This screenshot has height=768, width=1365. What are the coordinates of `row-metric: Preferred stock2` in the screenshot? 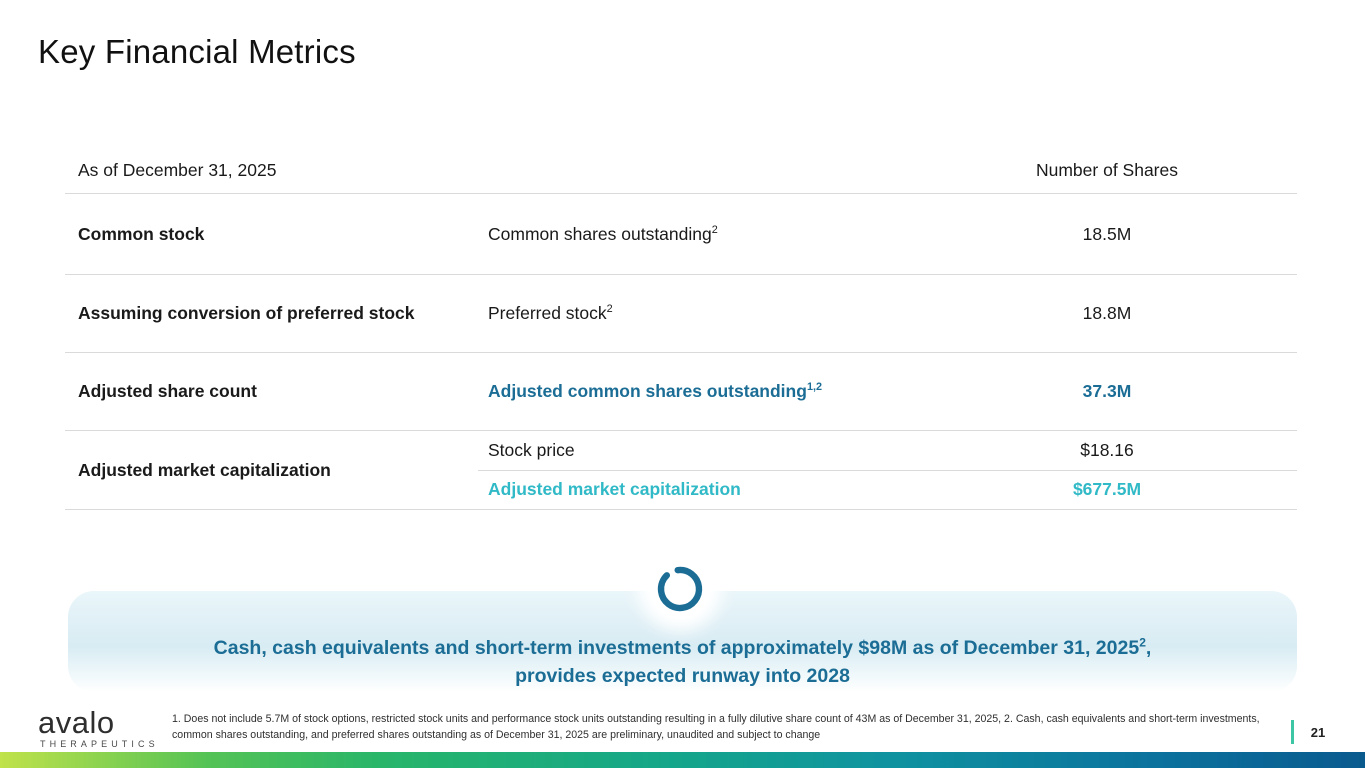 It's located at (697, 313).